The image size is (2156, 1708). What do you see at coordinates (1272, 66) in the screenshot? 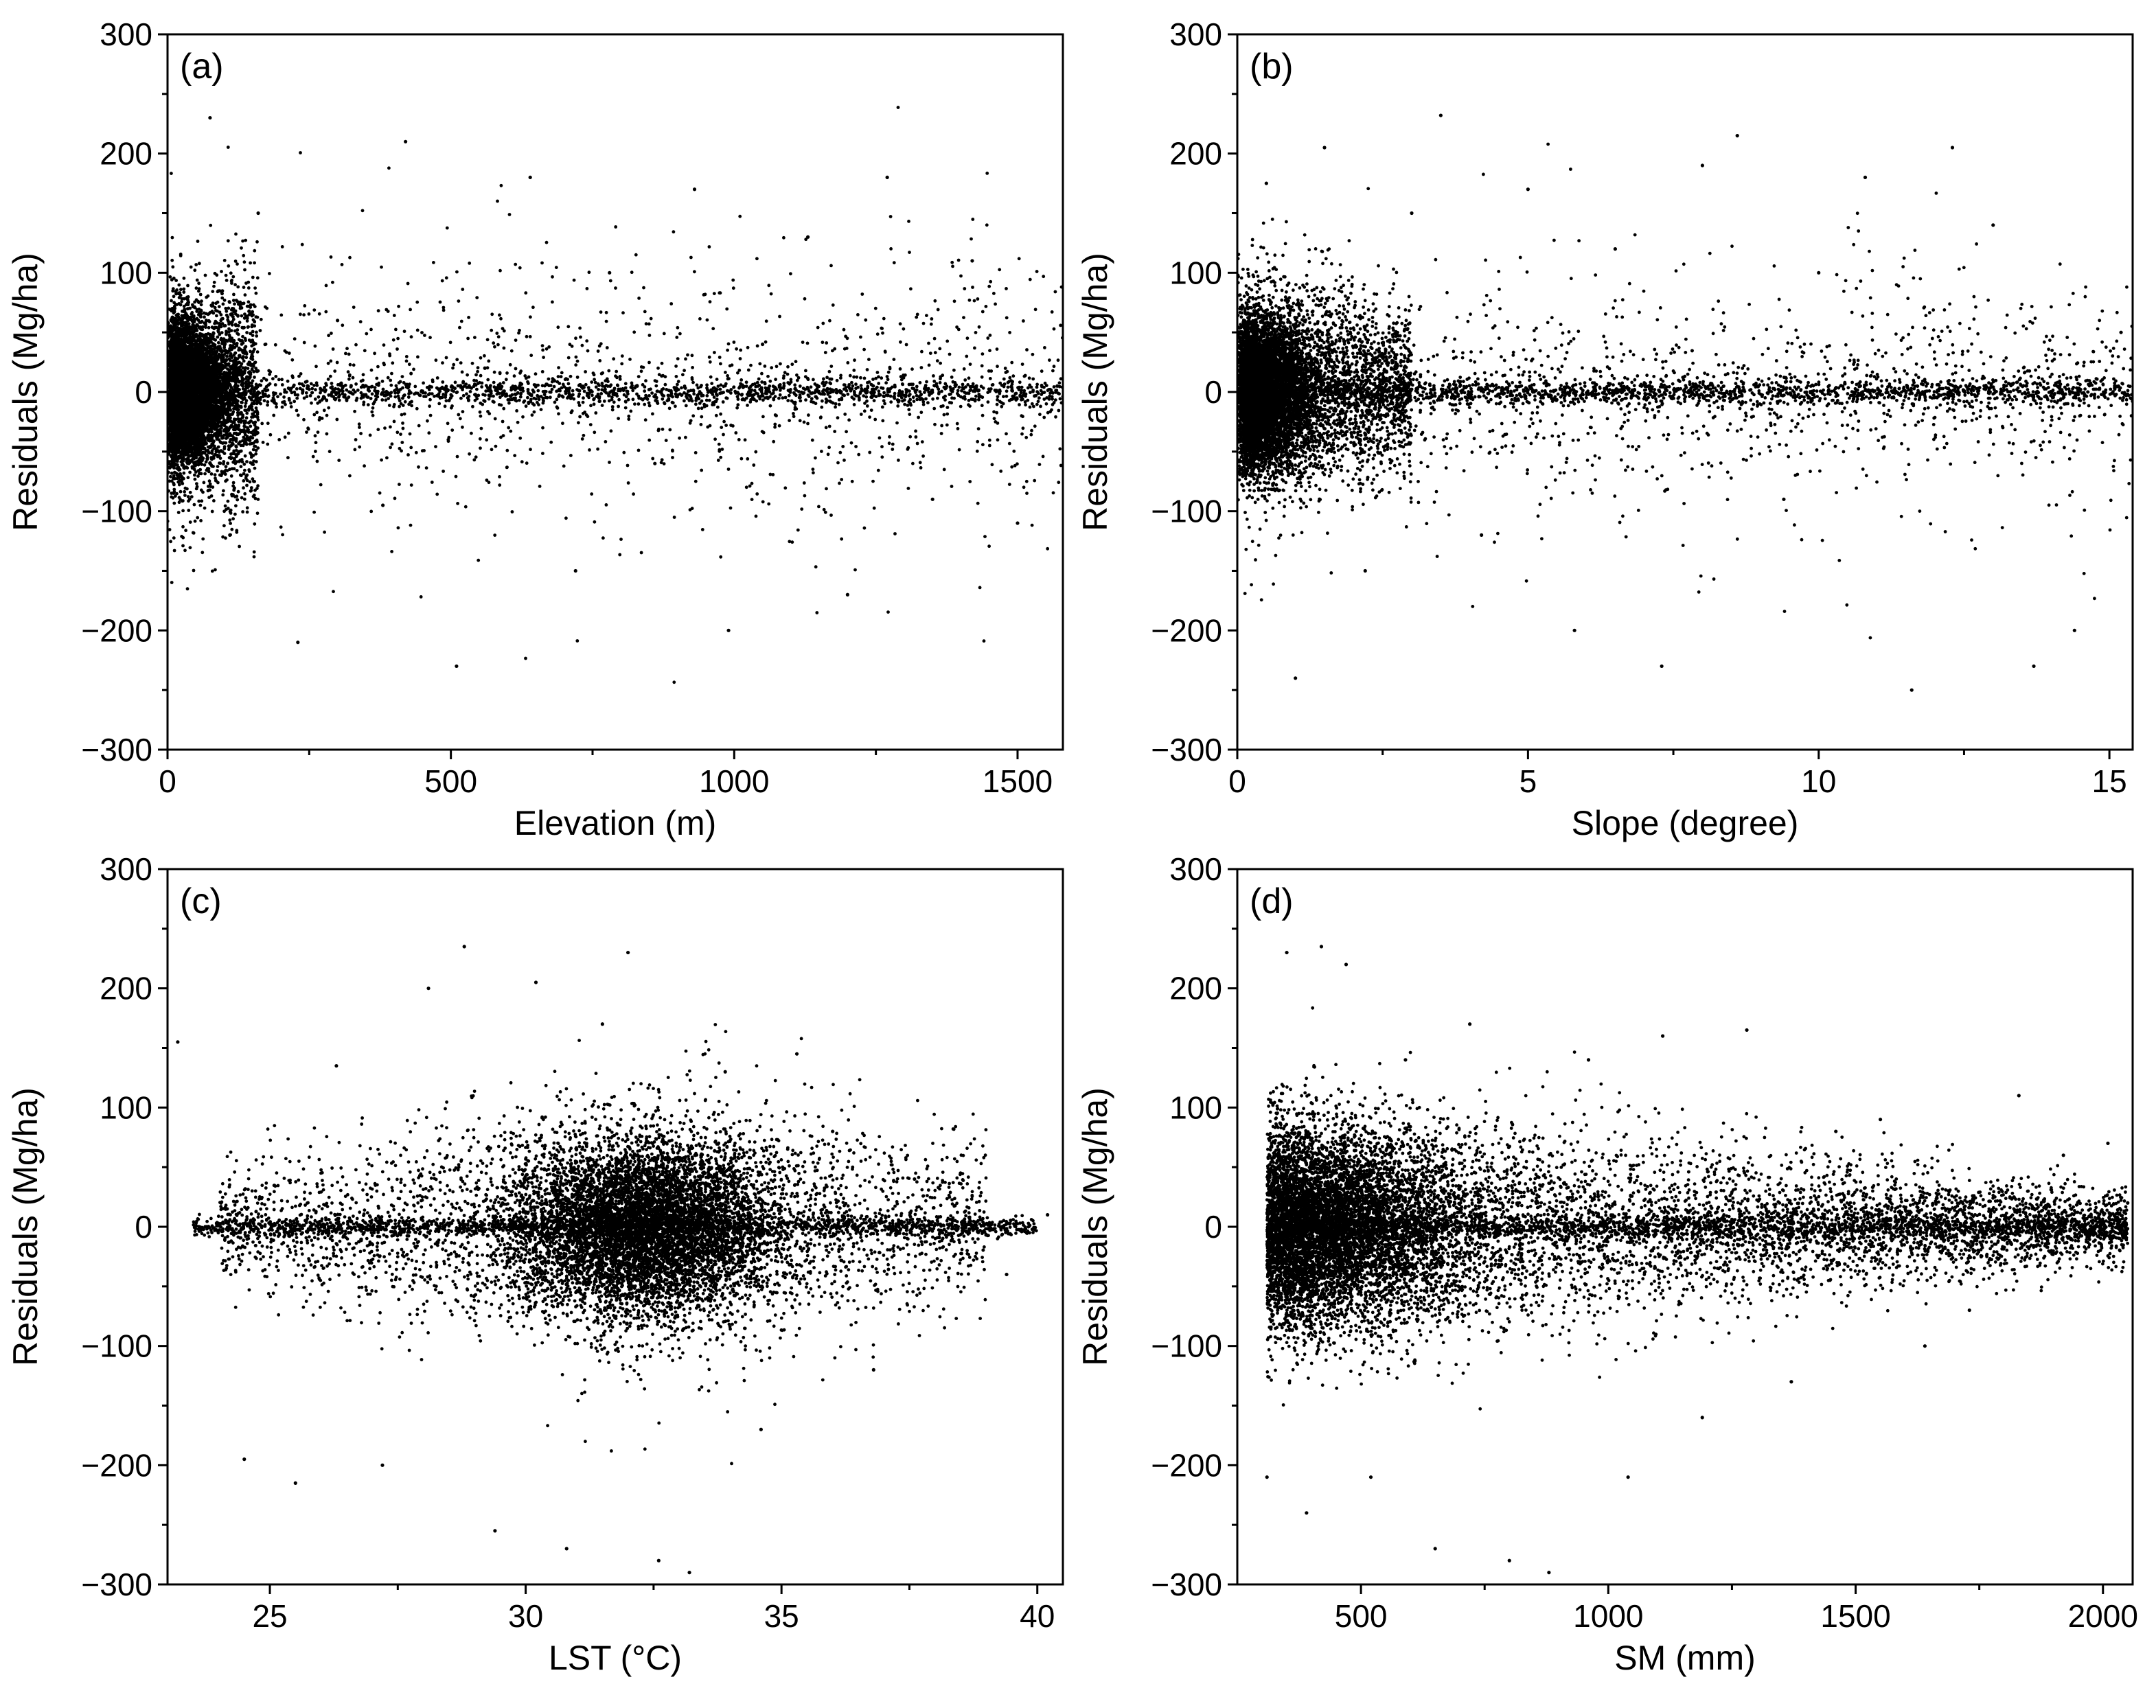
I see `panel-label: (b)` at bounding box center [1272, 66].